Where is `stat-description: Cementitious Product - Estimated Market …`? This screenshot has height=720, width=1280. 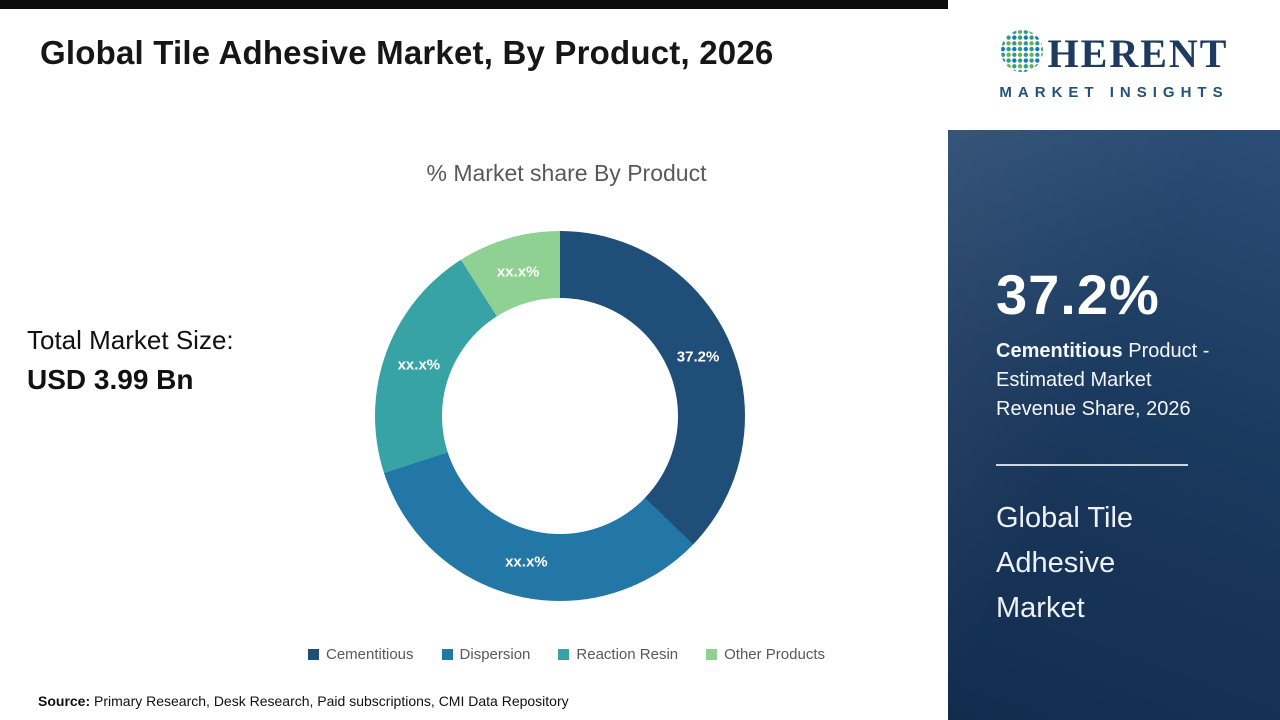
stat-description: Cementitious Product - Estimated Market … is located at coordinates (1115, 380).